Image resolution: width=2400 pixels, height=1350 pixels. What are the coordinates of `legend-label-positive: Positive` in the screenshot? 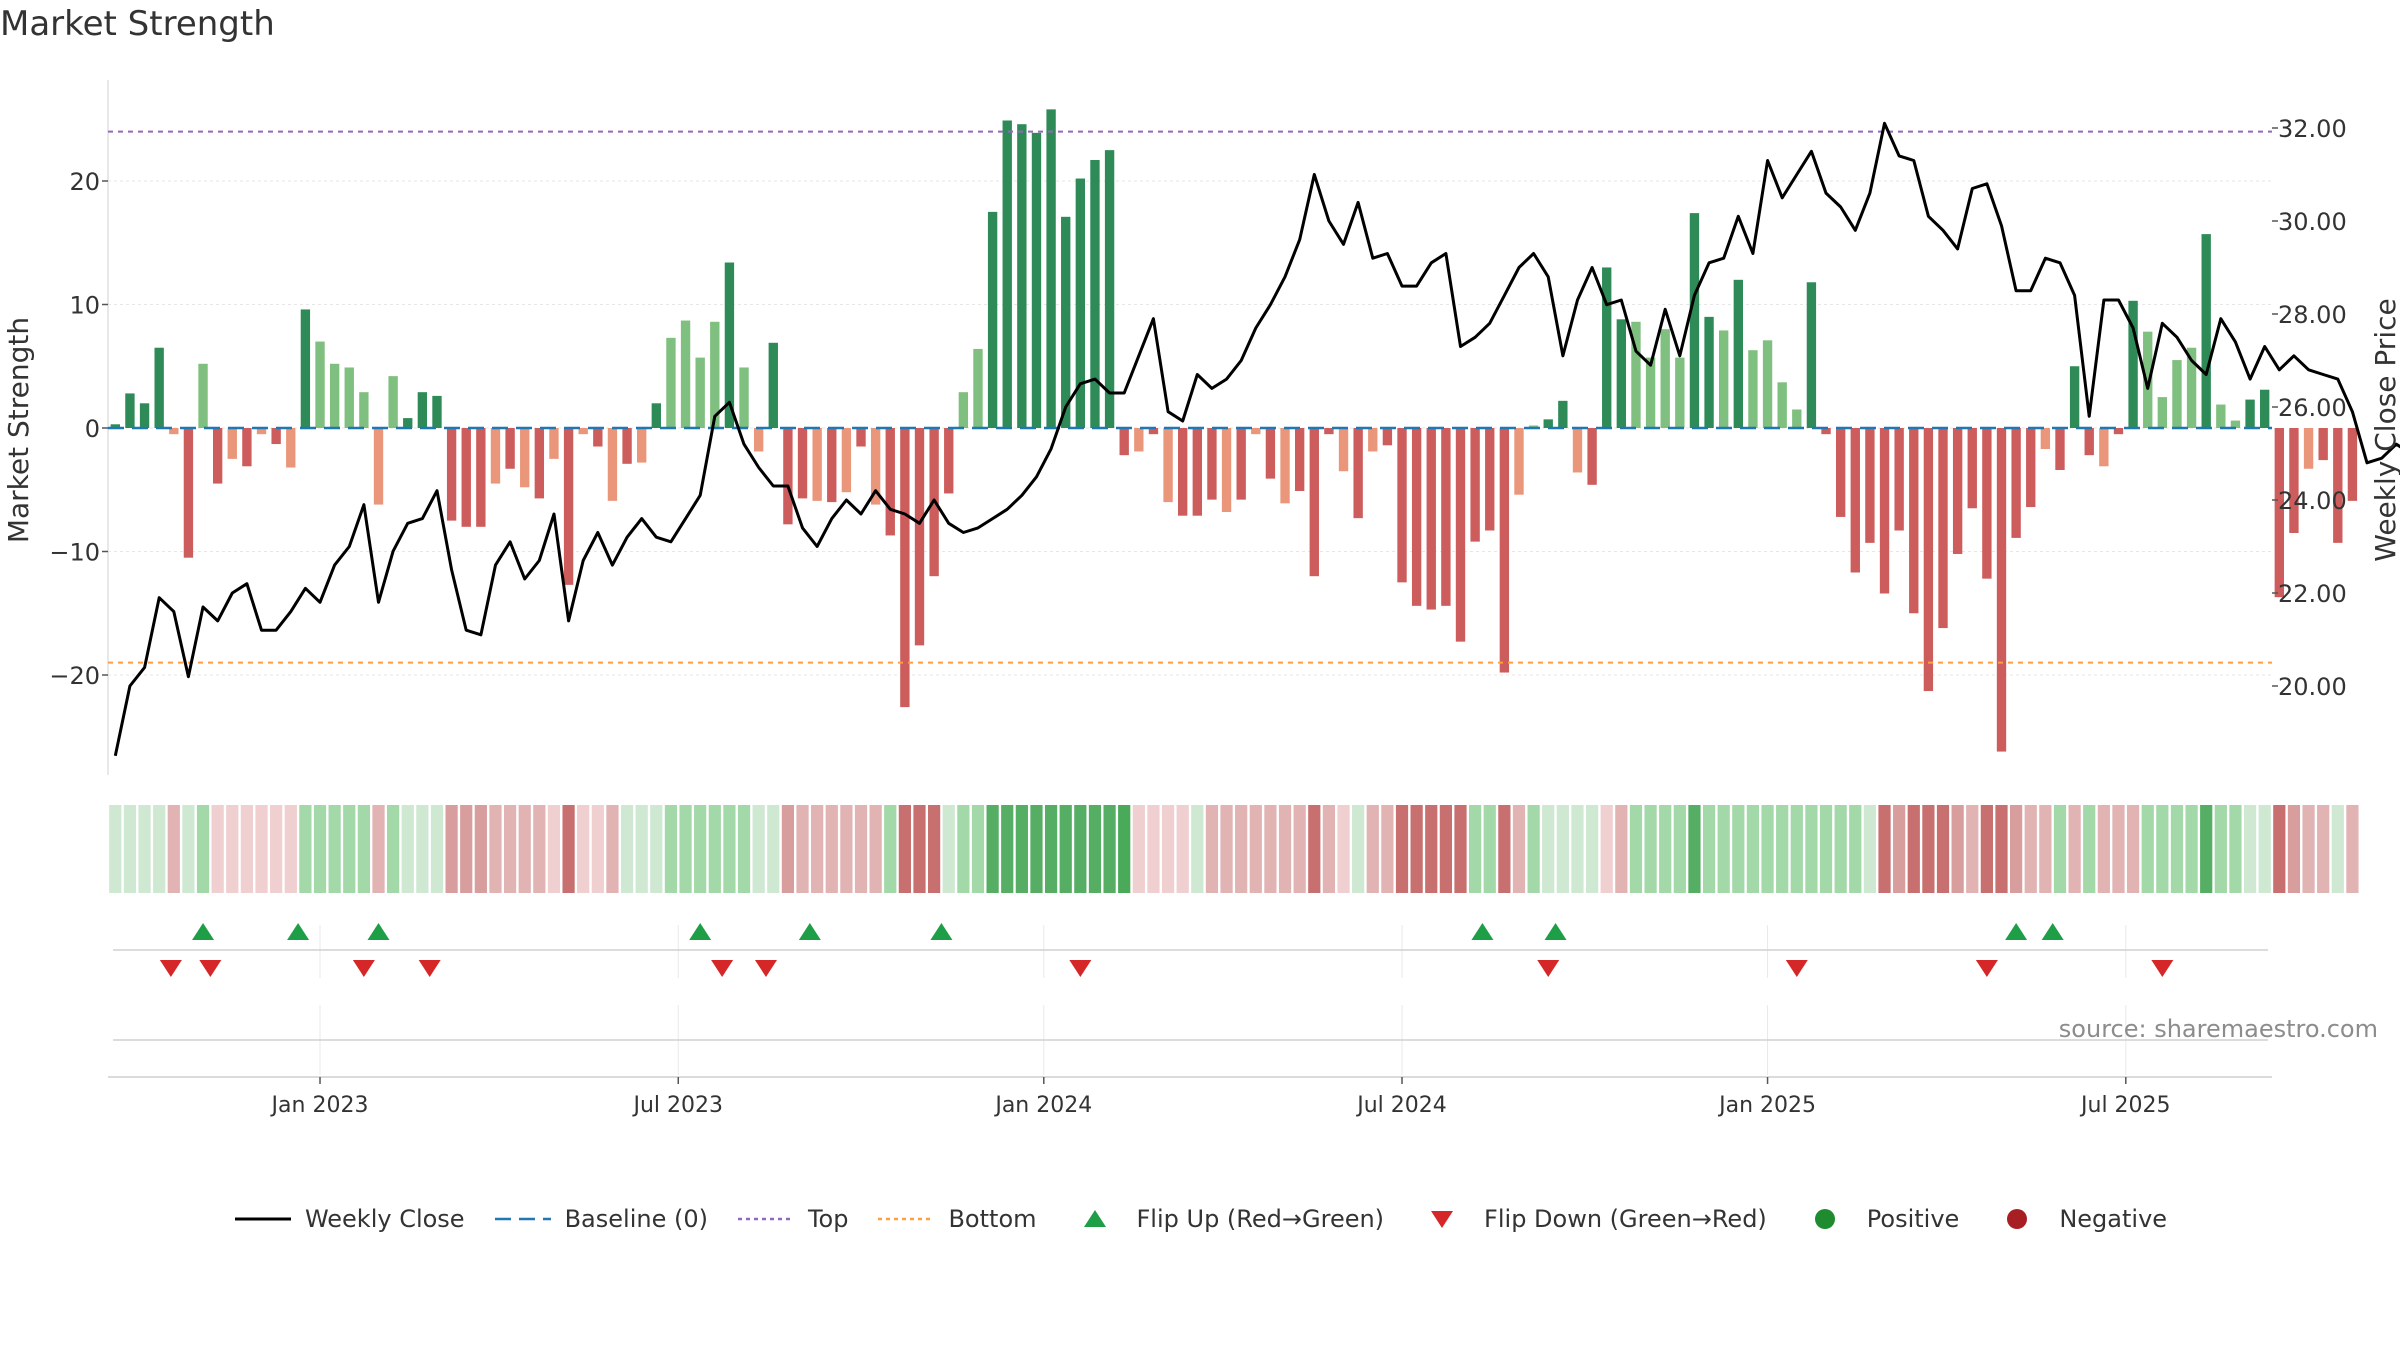 It's located at (1913, 1219).